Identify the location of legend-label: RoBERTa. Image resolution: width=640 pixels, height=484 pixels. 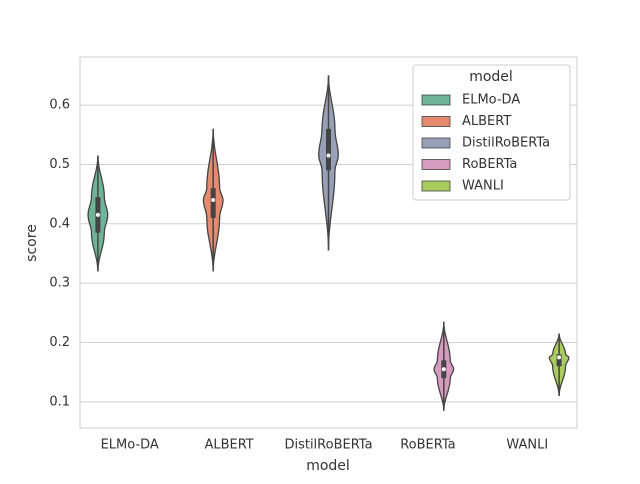
(489, 164).